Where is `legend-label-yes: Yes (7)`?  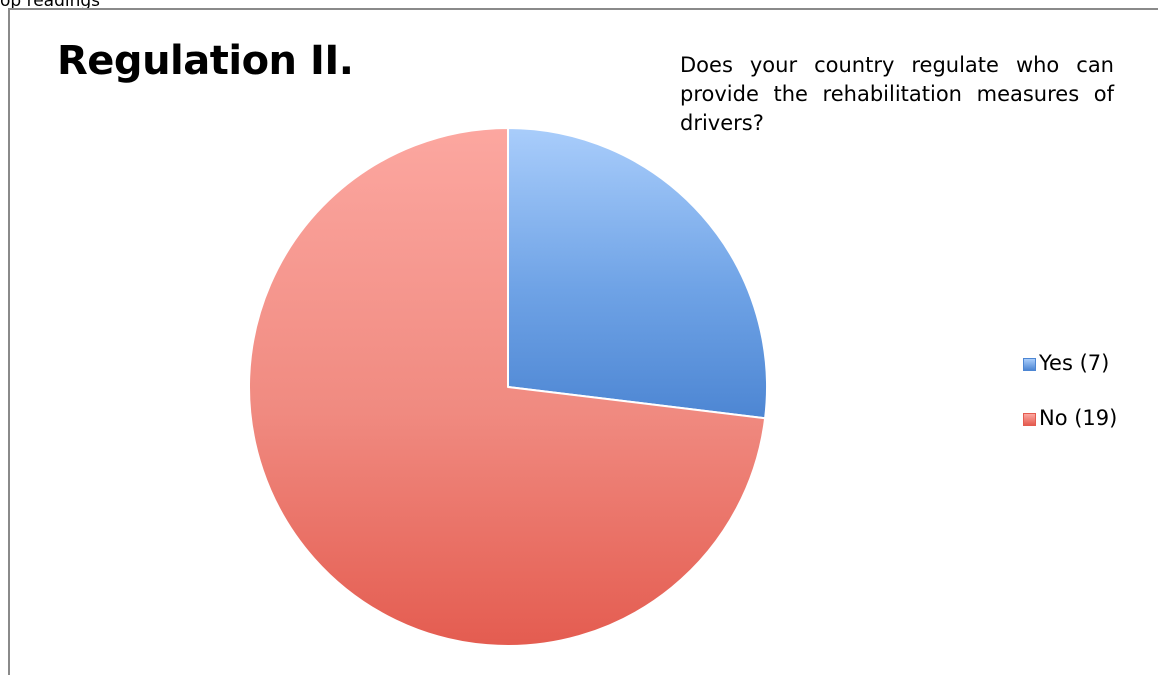
legend-label-yes: Yes (7) is located at coordinates (1074, 363).